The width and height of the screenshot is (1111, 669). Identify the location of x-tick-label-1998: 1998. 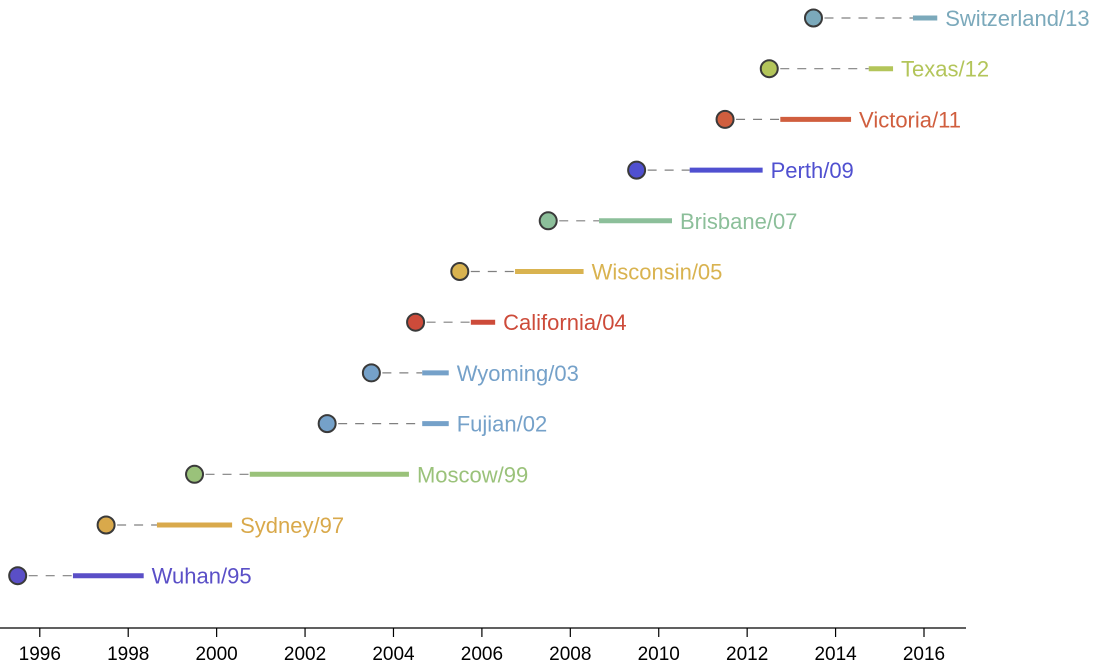
(128, 654).